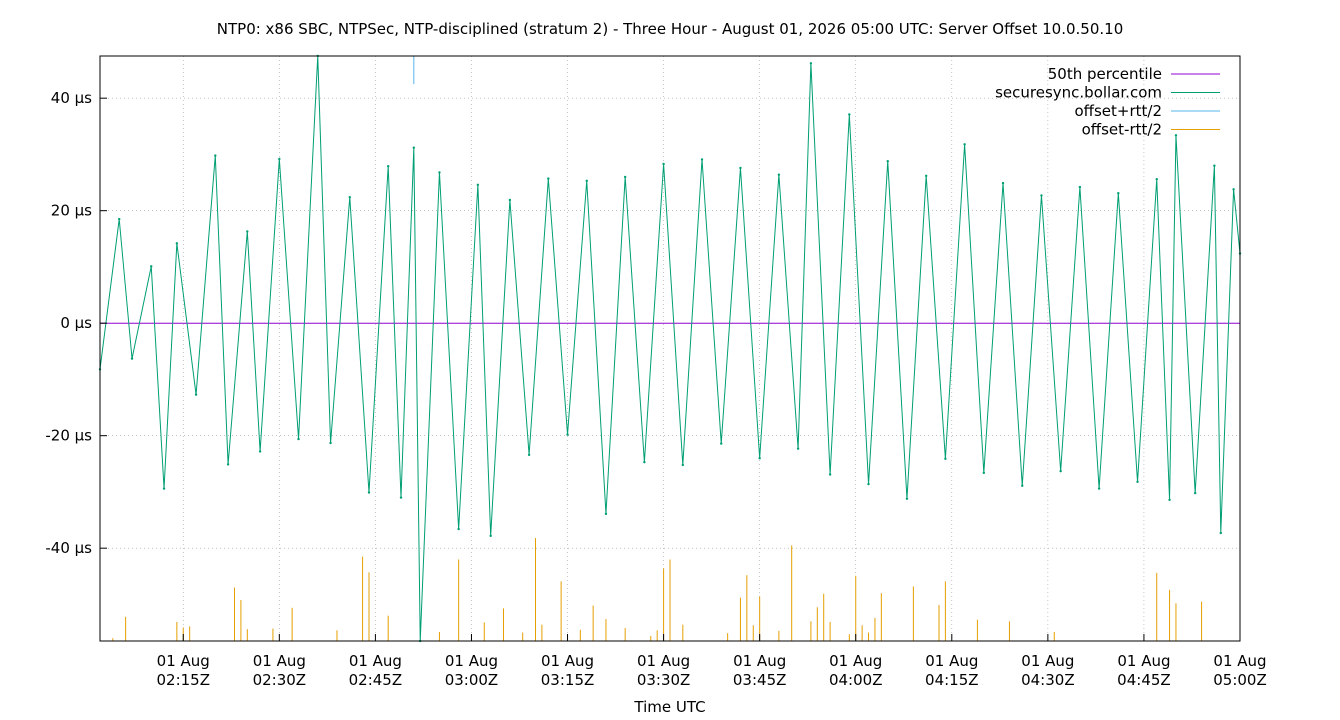  Describe the element at coordinates (71, 211) in the screenshot. I see `y-tick-label: 20 µs` at that location.